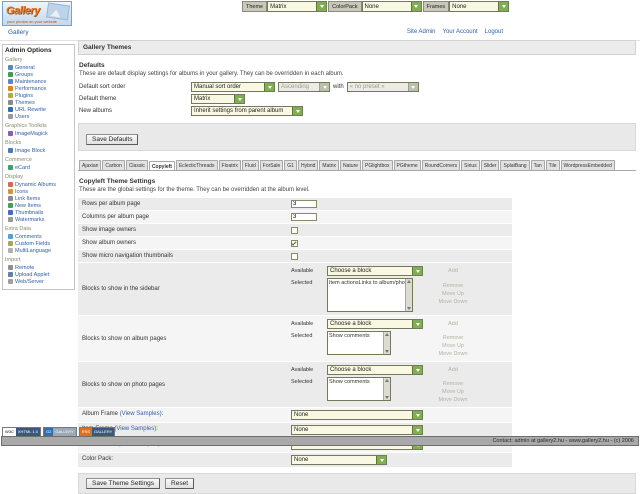 This screenshot has width=640, height=494. I want to click on sidebar-item: Comments, so click(39, 236).